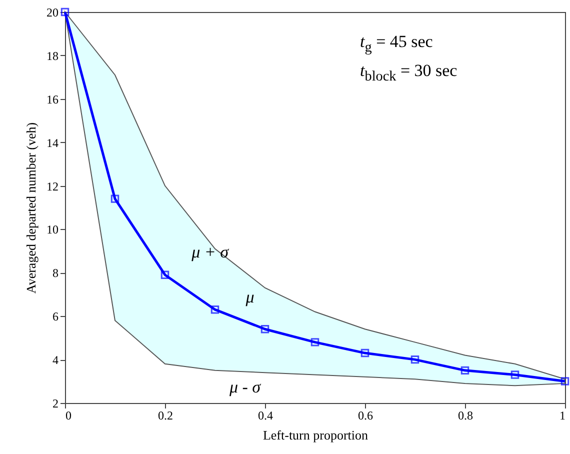 This screenshot has width=570, height=454. Describe the element at coordinates (365, 415) in the screenshot. I see `x-tick-label: 0.6` at that location.